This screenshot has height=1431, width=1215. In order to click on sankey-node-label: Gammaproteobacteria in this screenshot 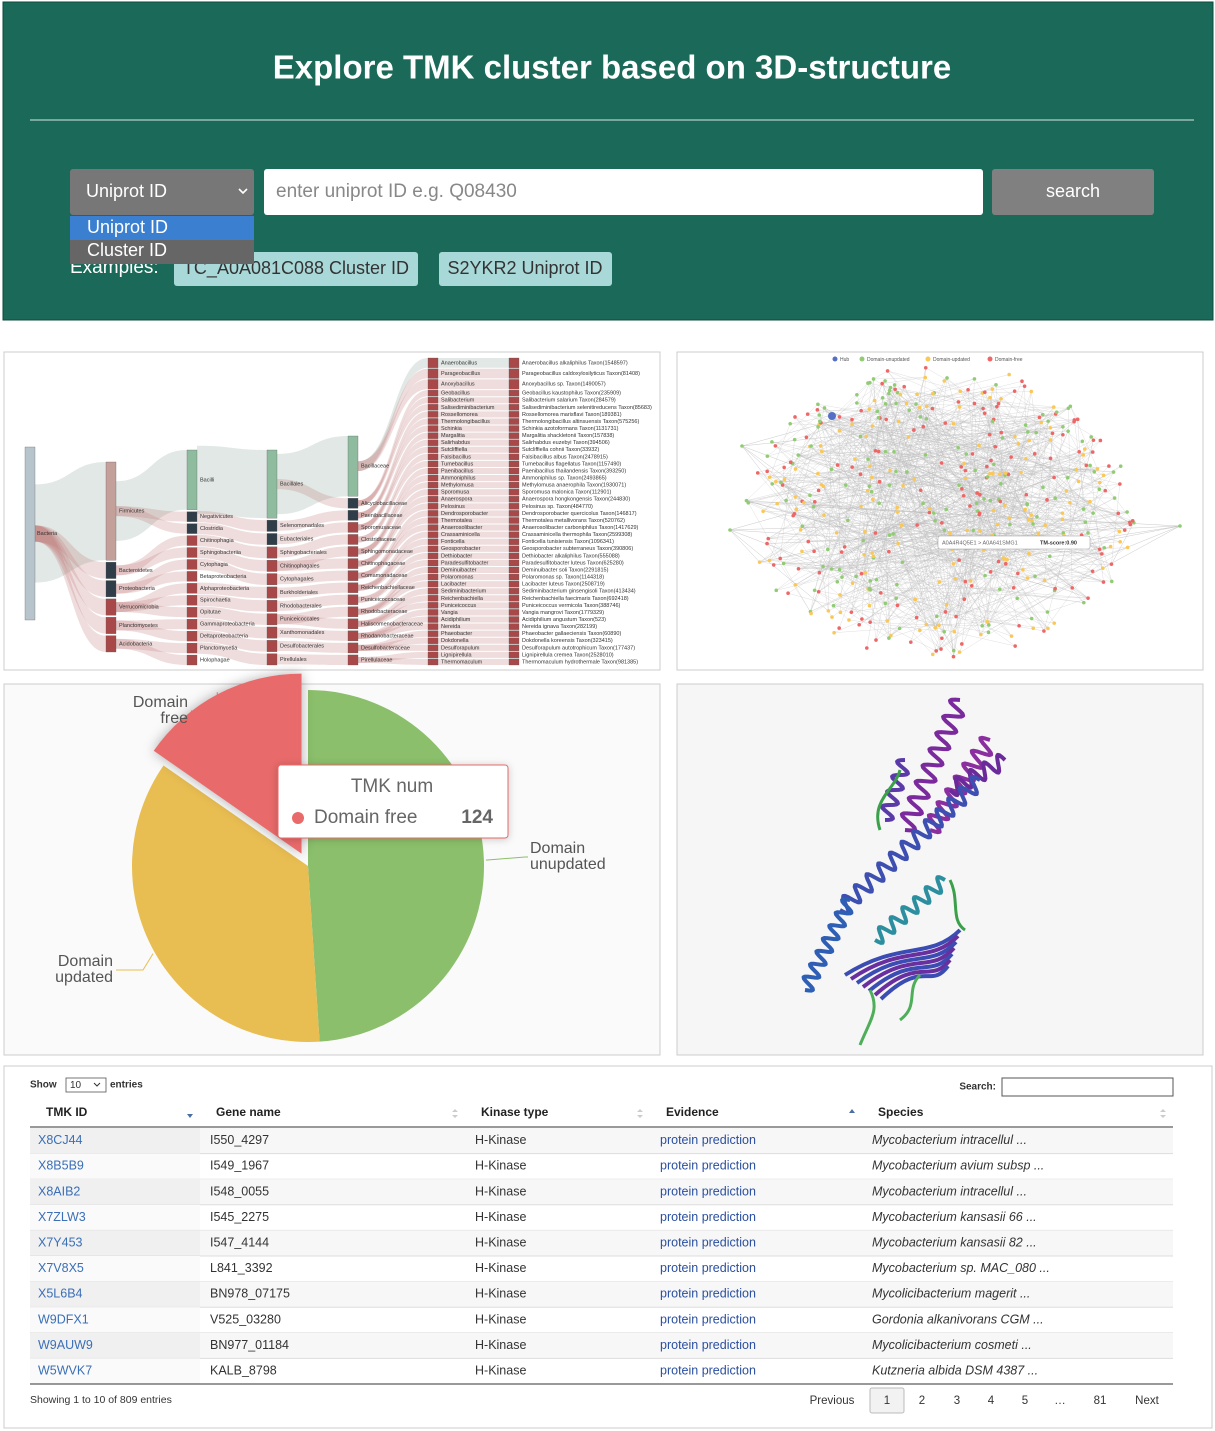, I will do `click(228, 625)`.